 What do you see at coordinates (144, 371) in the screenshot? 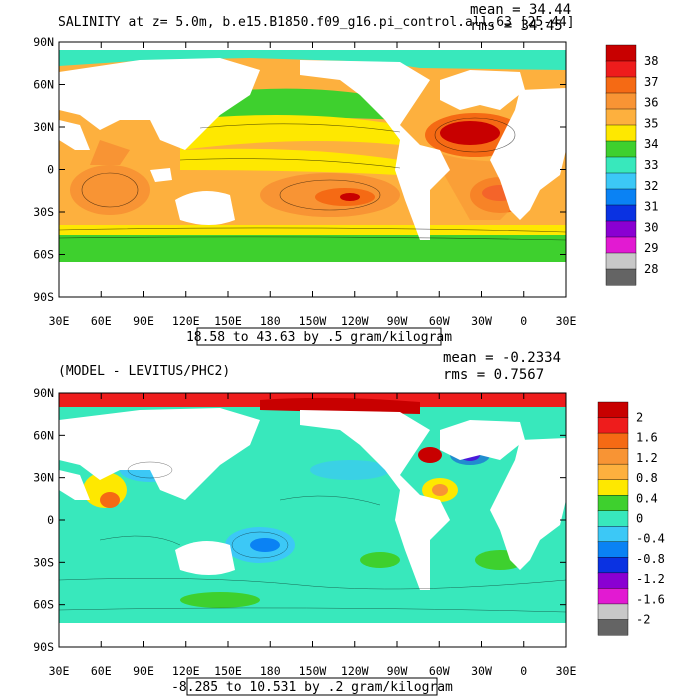
I see `difference-title: (MODEL - LEVITUS/PHC2)` at bounding box center [144, 371].